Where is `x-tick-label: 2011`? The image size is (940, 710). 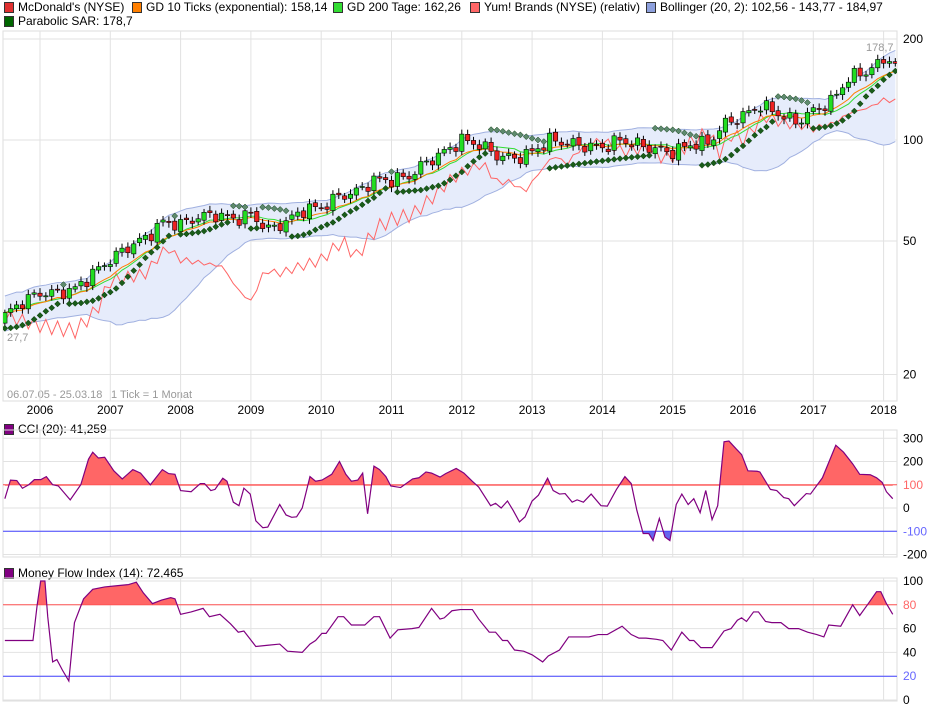
x-tick-label: 2011 is located at coordinates (392, 410).